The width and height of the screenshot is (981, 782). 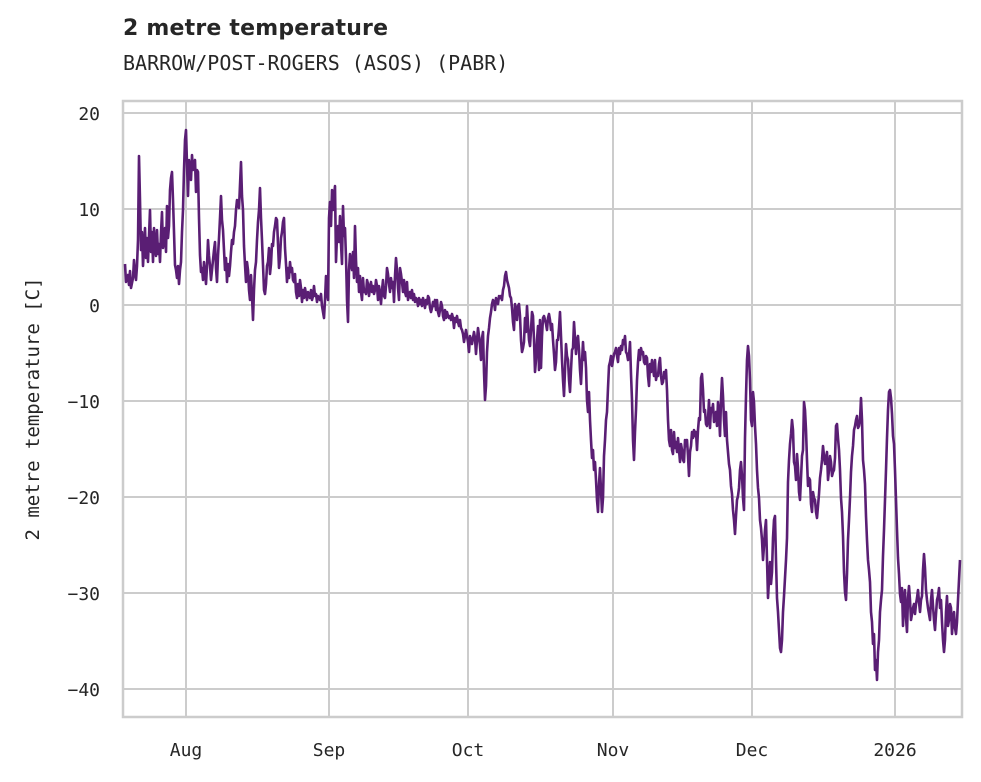 I want to click on chart-title: 2 metre temperature, so click(x=256, y=28).